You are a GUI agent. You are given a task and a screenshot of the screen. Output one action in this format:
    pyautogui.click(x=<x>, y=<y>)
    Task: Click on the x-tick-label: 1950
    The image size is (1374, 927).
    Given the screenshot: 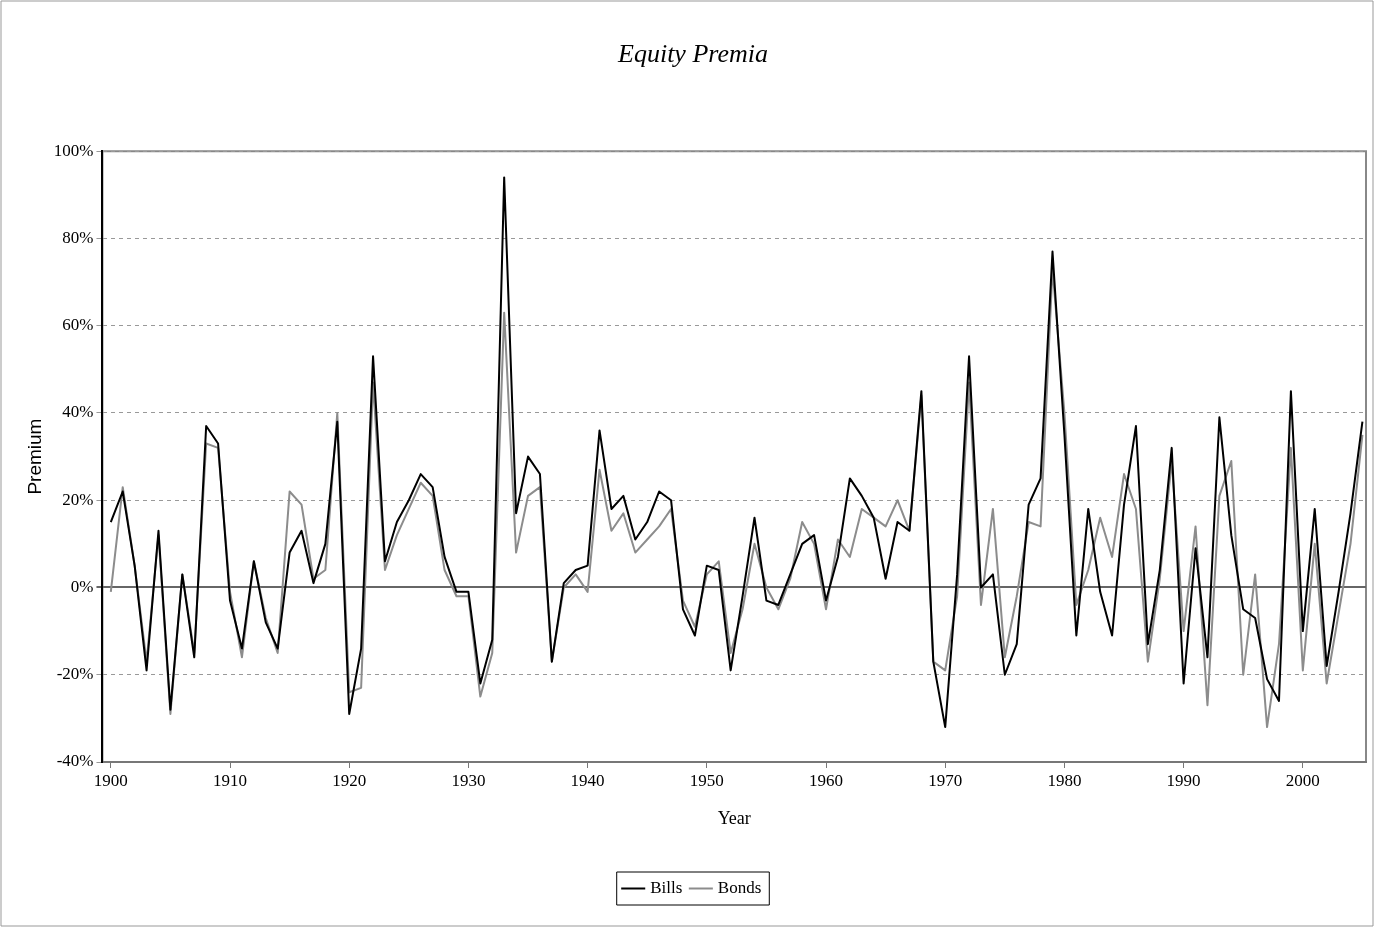 What is the action you would take?
    pyautogui.click(x=706, y=780)
    